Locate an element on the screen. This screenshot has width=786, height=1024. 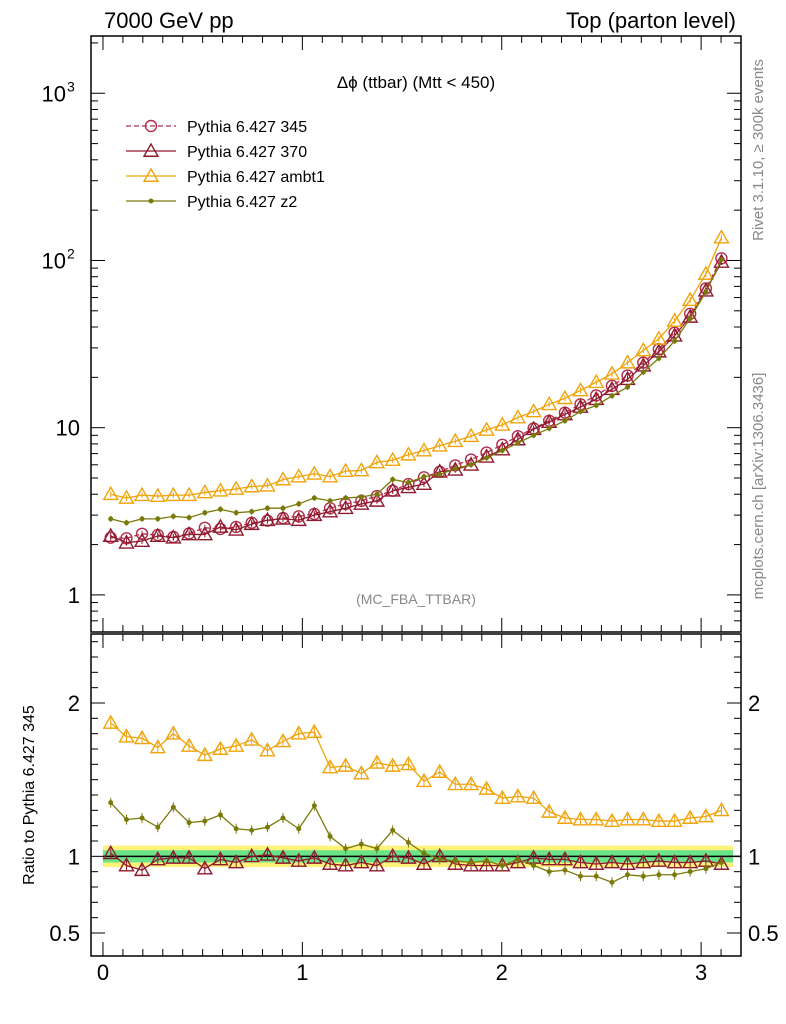
mcplots-label: mcplots.cern.ch [arXiv:1306.3436] is located at coordinates (758, 486).